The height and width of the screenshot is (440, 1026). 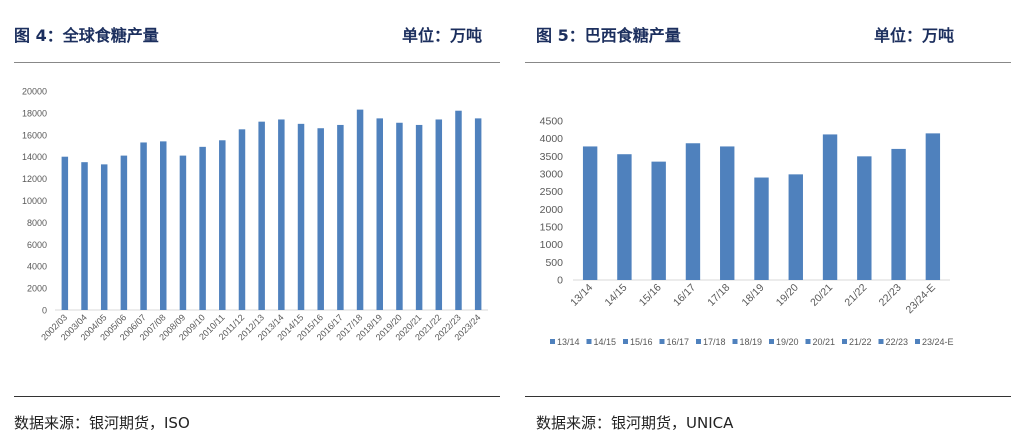 I want to click on y-tick-label: 2500, so click(x=552, y=192).